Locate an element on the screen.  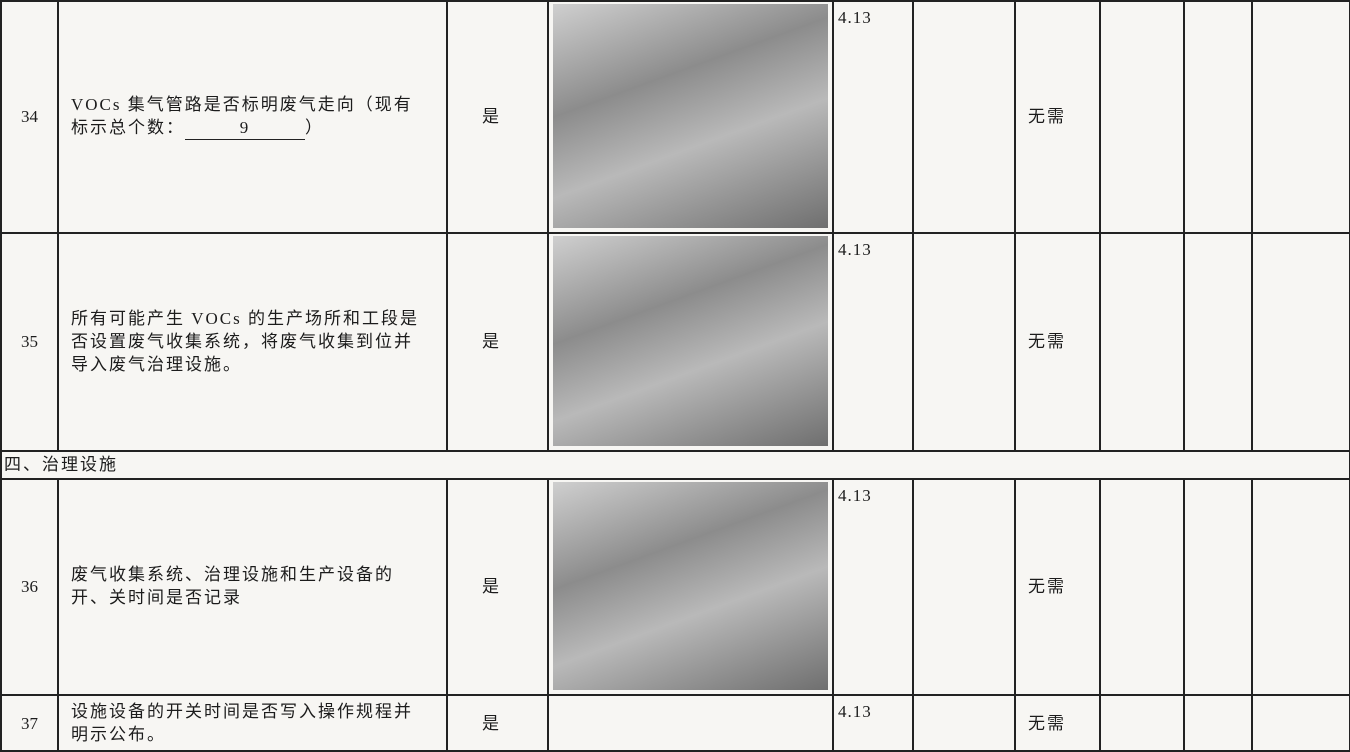
description: VOCs 集气管路是否标明废气走向（现有标示总个数： is located at coordinates (242, 115).